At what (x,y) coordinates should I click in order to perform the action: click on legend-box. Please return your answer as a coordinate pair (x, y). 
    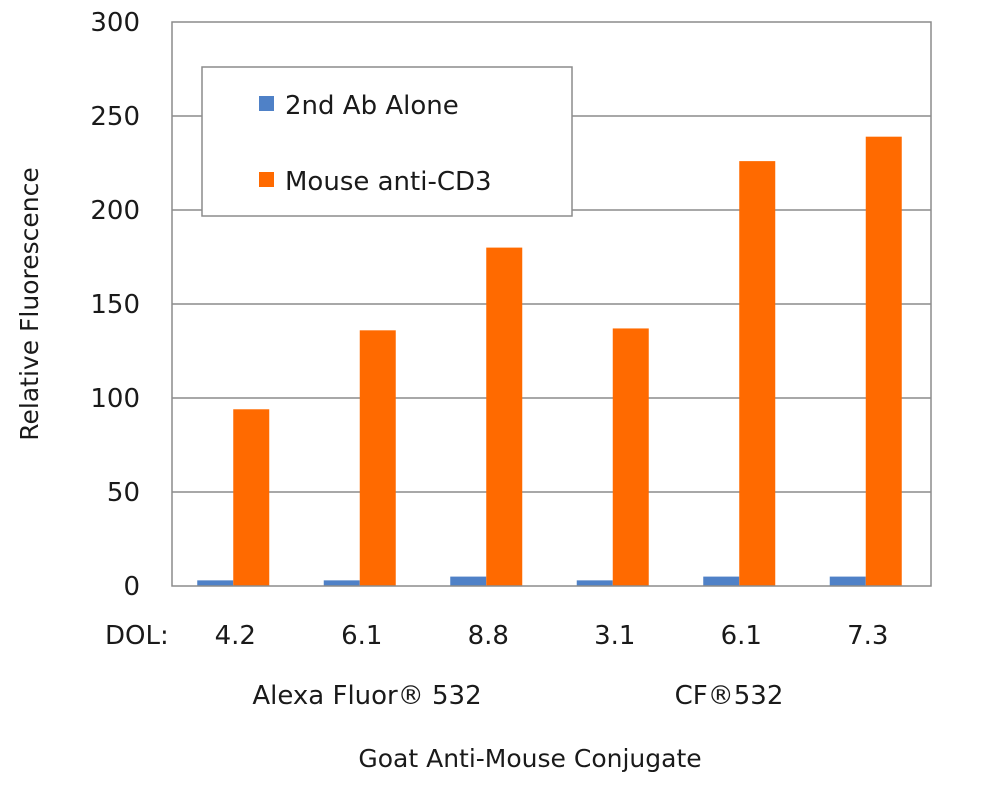
    Looking at the image, I should click on (387, 141).